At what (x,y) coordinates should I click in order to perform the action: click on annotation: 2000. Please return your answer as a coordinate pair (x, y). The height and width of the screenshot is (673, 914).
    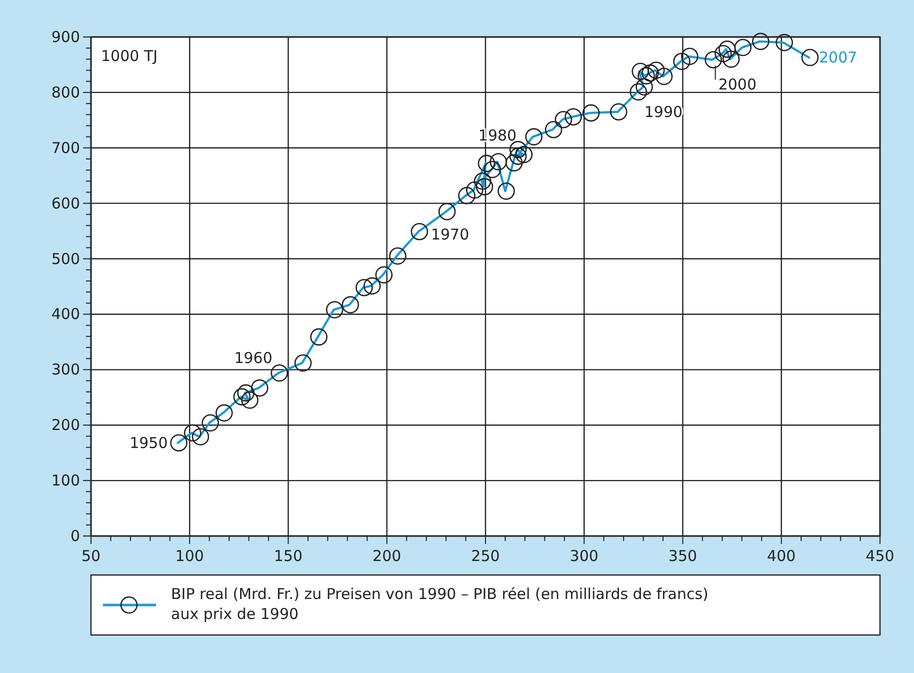
    Looking at the image, I should click on (737, 85).